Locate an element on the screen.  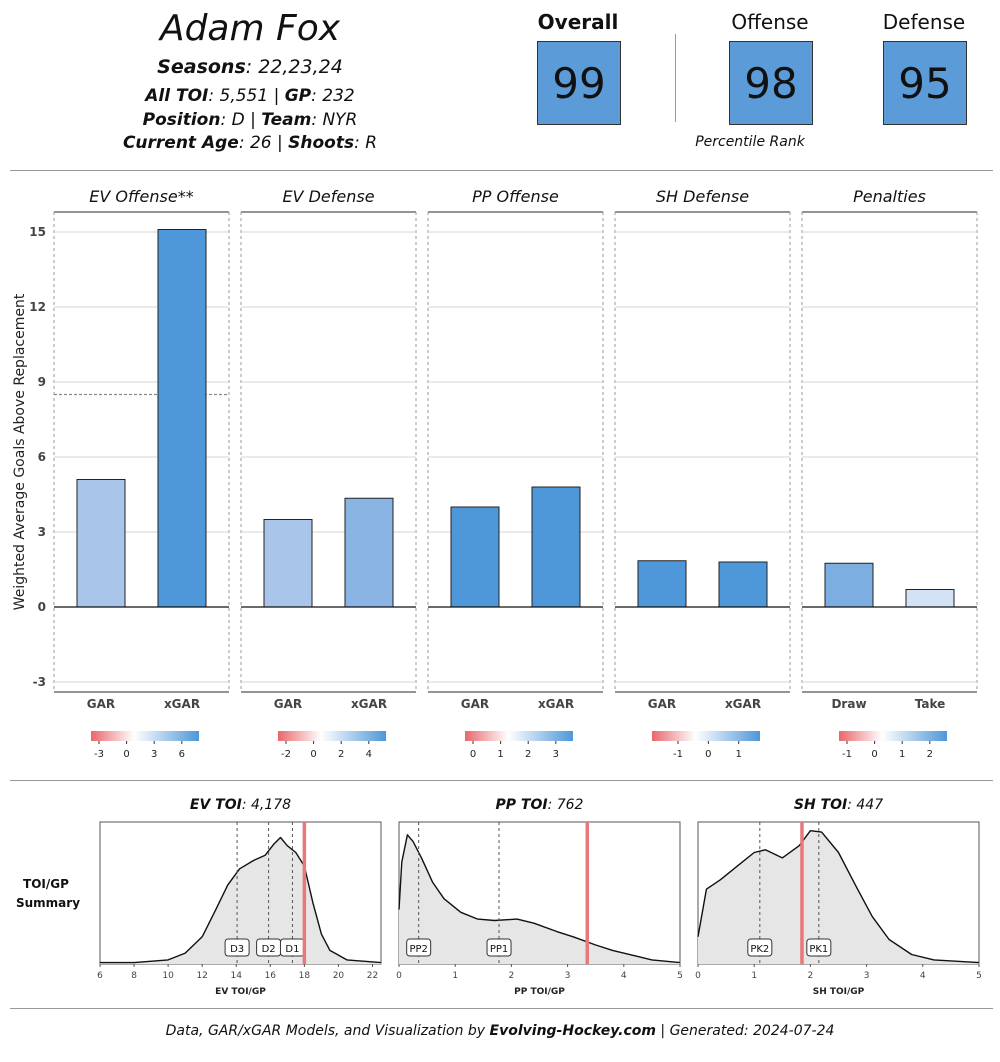
position-line: Position: D | Team: NYR is located at coordinates (250, 120).